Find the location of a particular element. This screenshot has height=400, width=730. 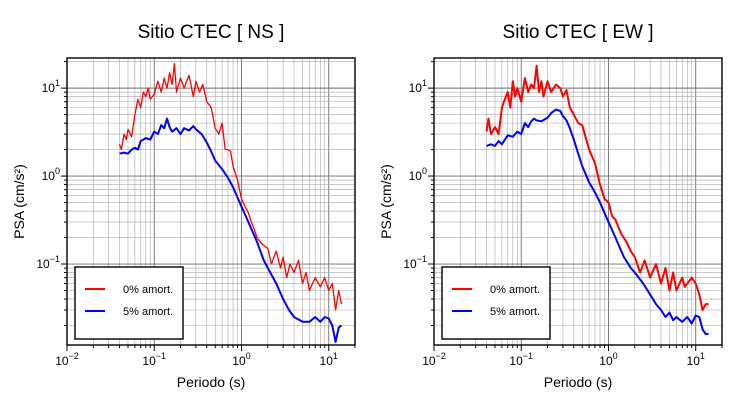

chart-title: Sitio CTEC [ EW ] is located at coordinates (578, 32).